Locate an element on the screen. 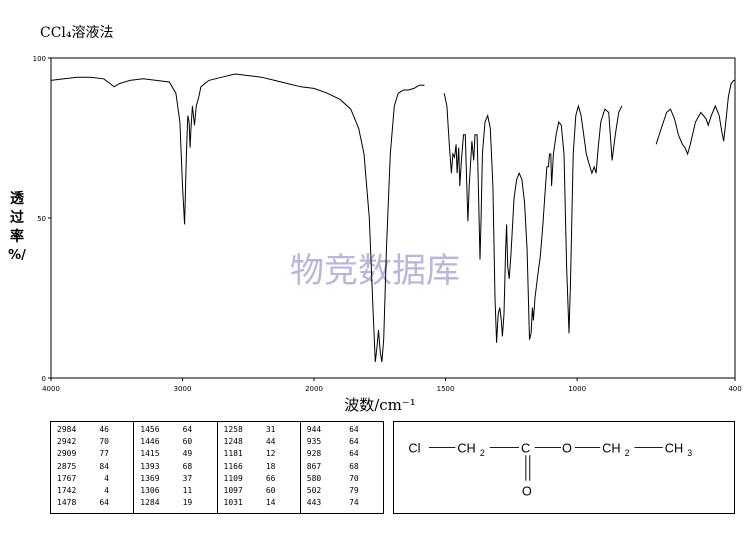  x-tick-label: 1000 is located at coordinates (577, 389).